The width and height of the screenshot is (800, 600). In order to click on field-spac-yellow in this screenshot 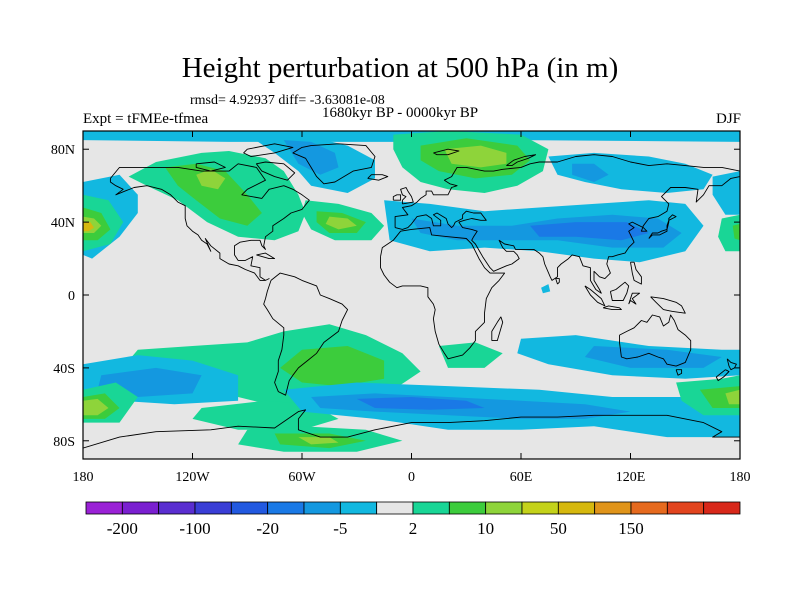, I will do `click(96, 407)`.